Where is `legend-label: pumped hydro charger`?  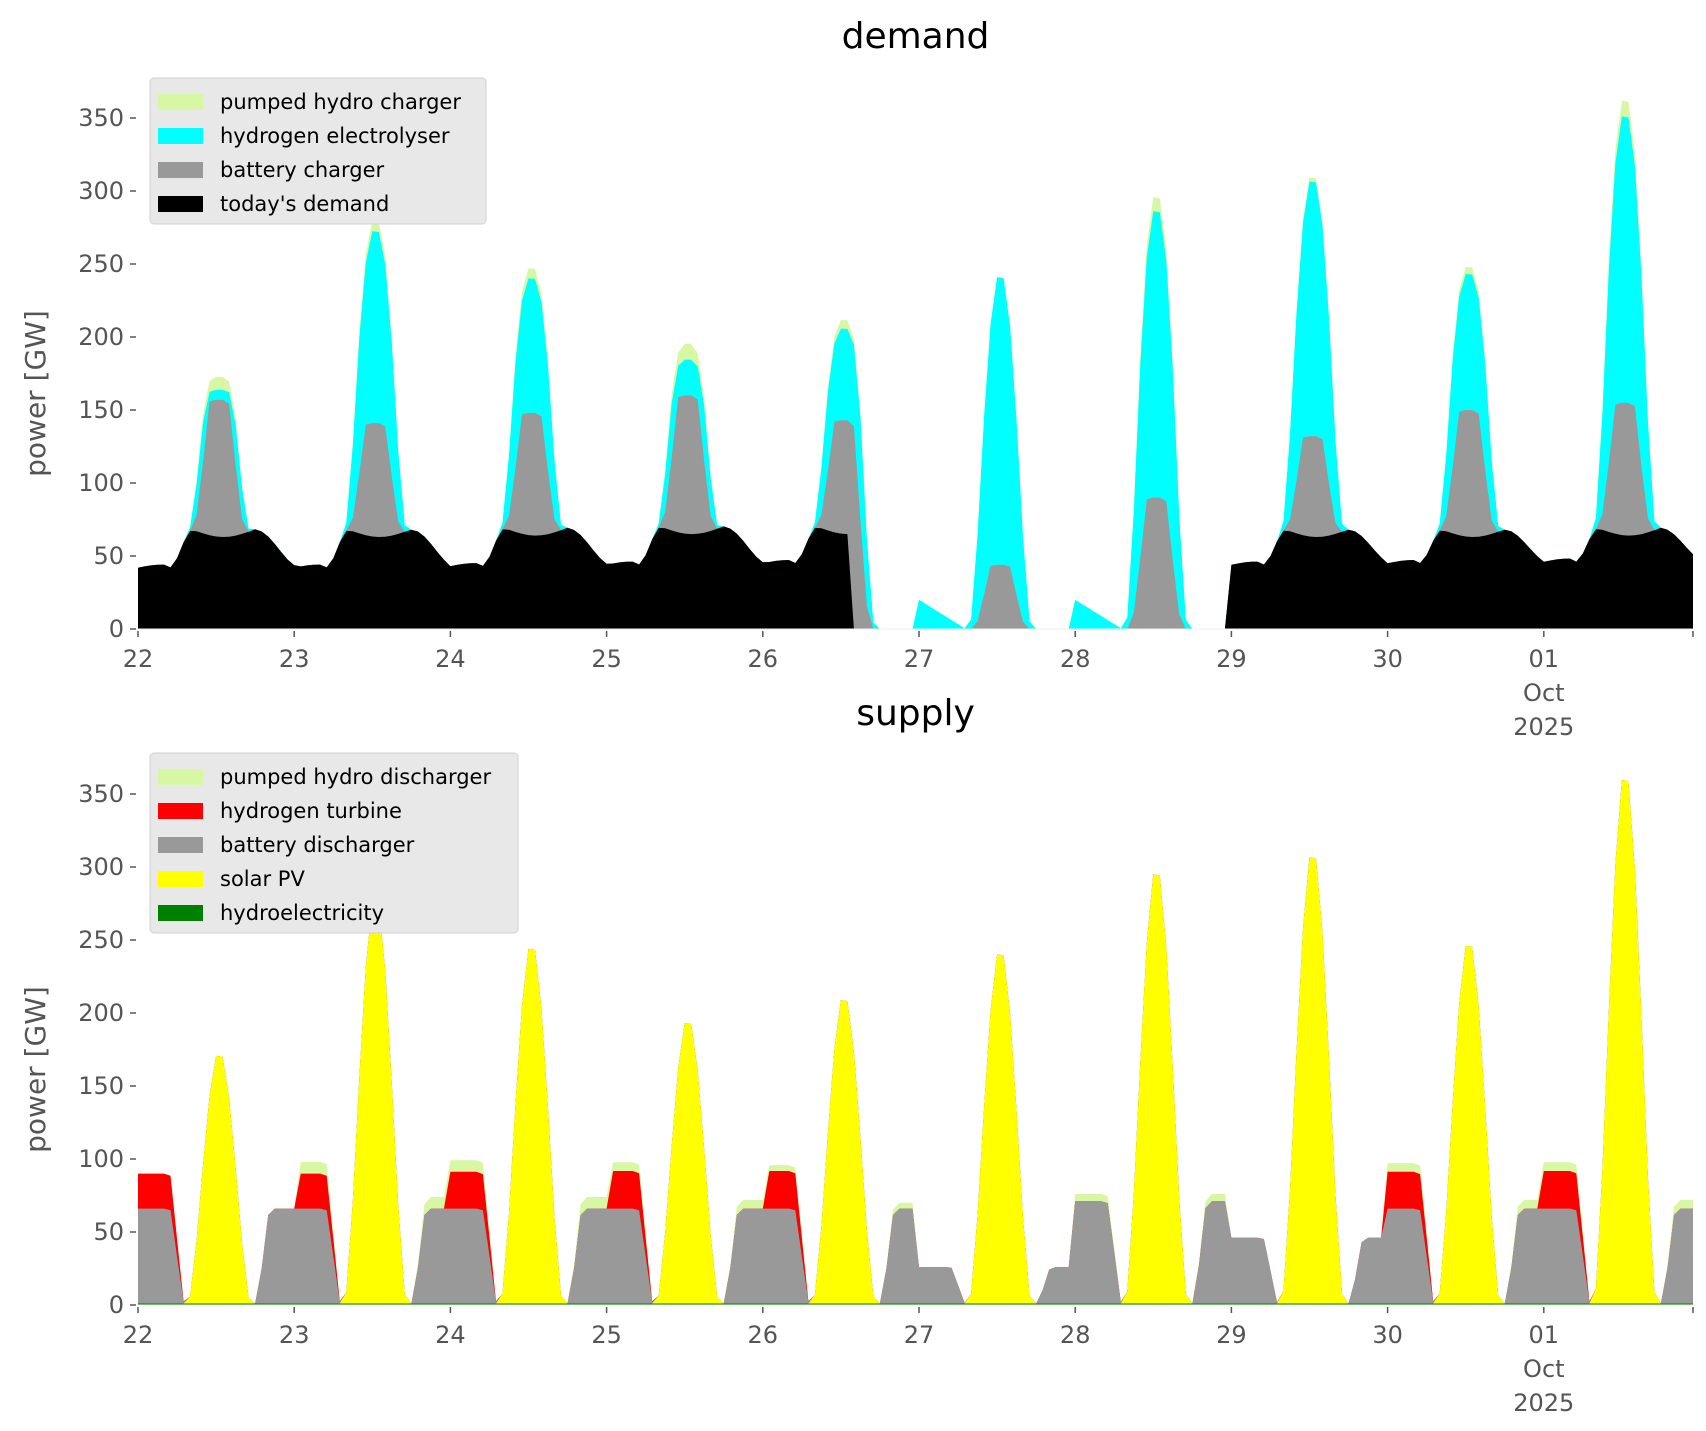 legend-label: pumped hydro charger is located at coordinates (340, 102).